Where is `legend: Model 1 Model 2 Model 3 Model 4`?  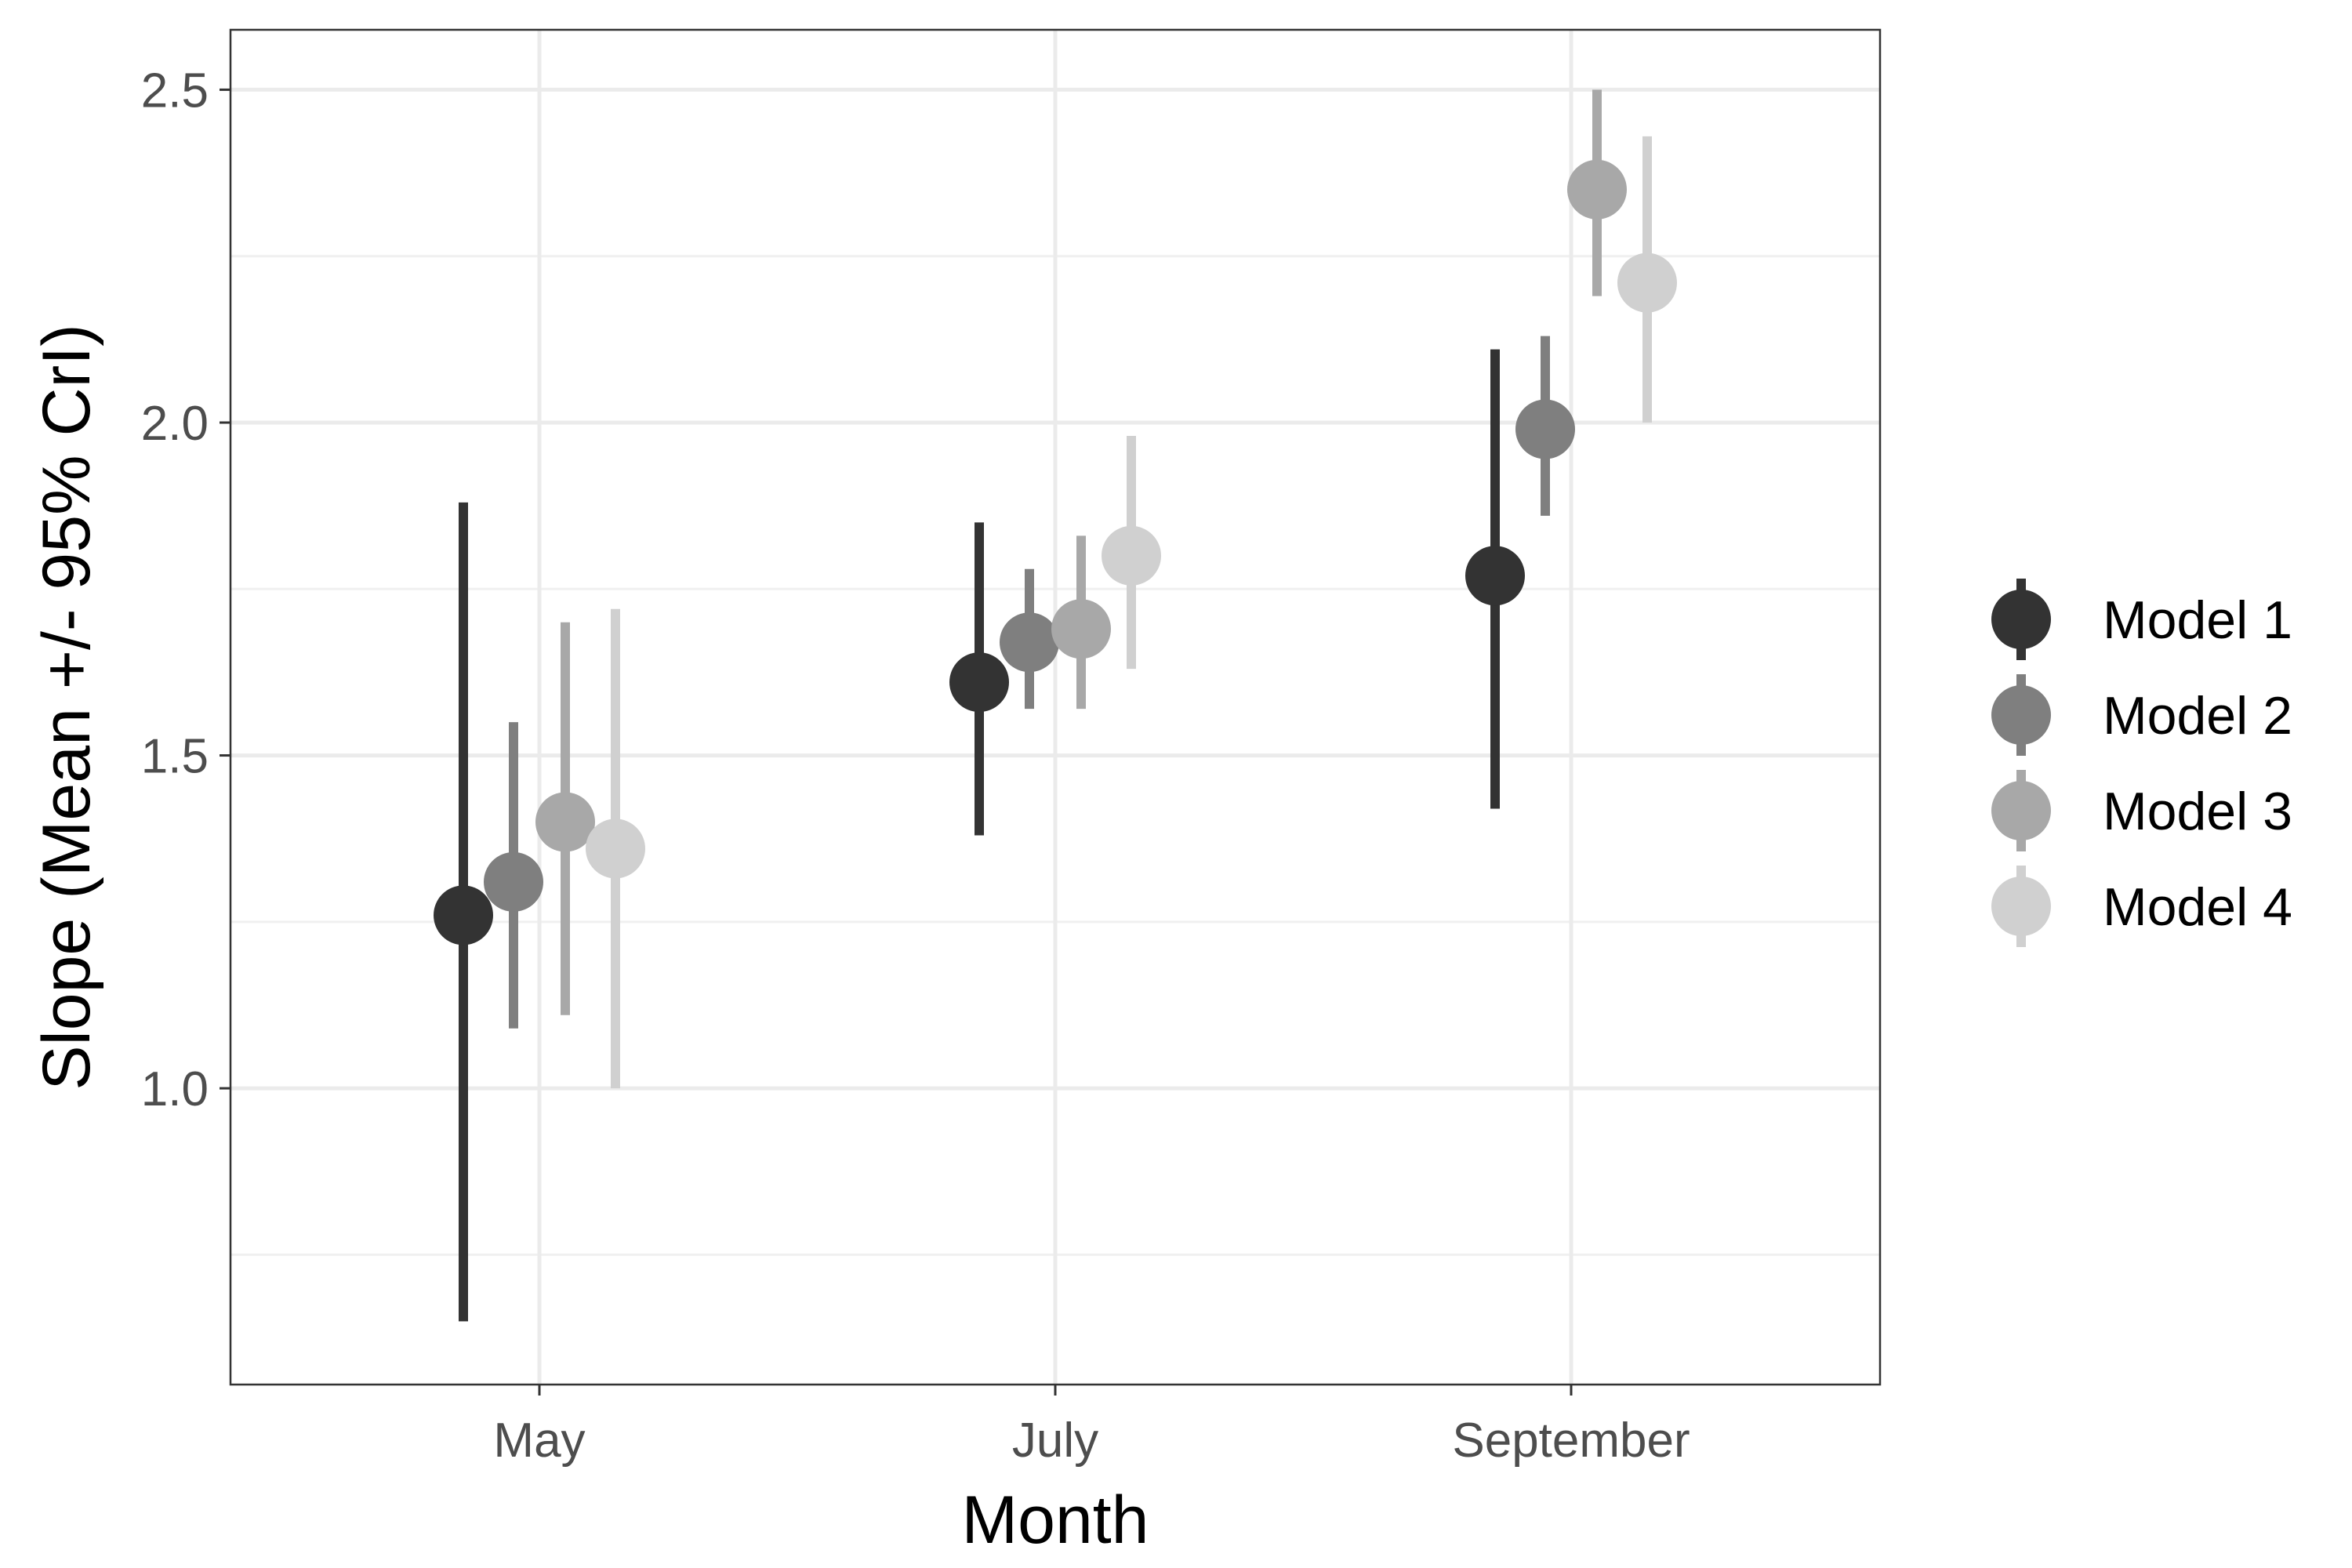
legend: Model 1 Model 2 Model 3 Model 4 is located at coordinates (2141, 763).